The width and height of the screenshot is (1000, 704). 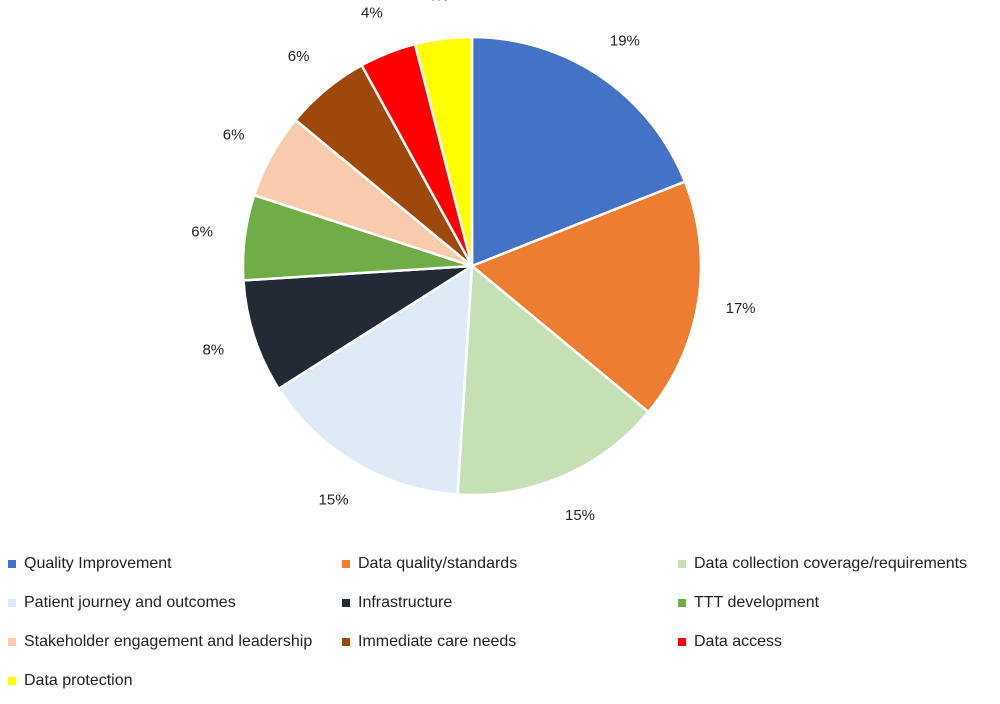 What do you see at coordinates (405, 602) in the screenshot?
I see `legend-label: Infrastructure` at bounding box center [405, 602].